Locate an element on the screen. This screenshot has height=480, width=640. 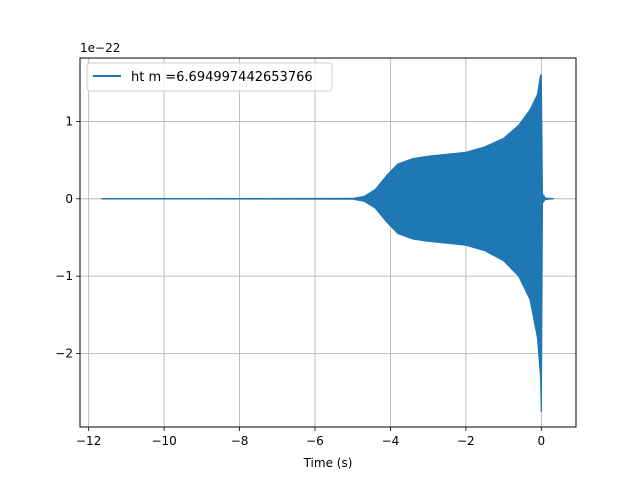
legend: ht m =6.694997442653766 is located at coordinates (209, 77).